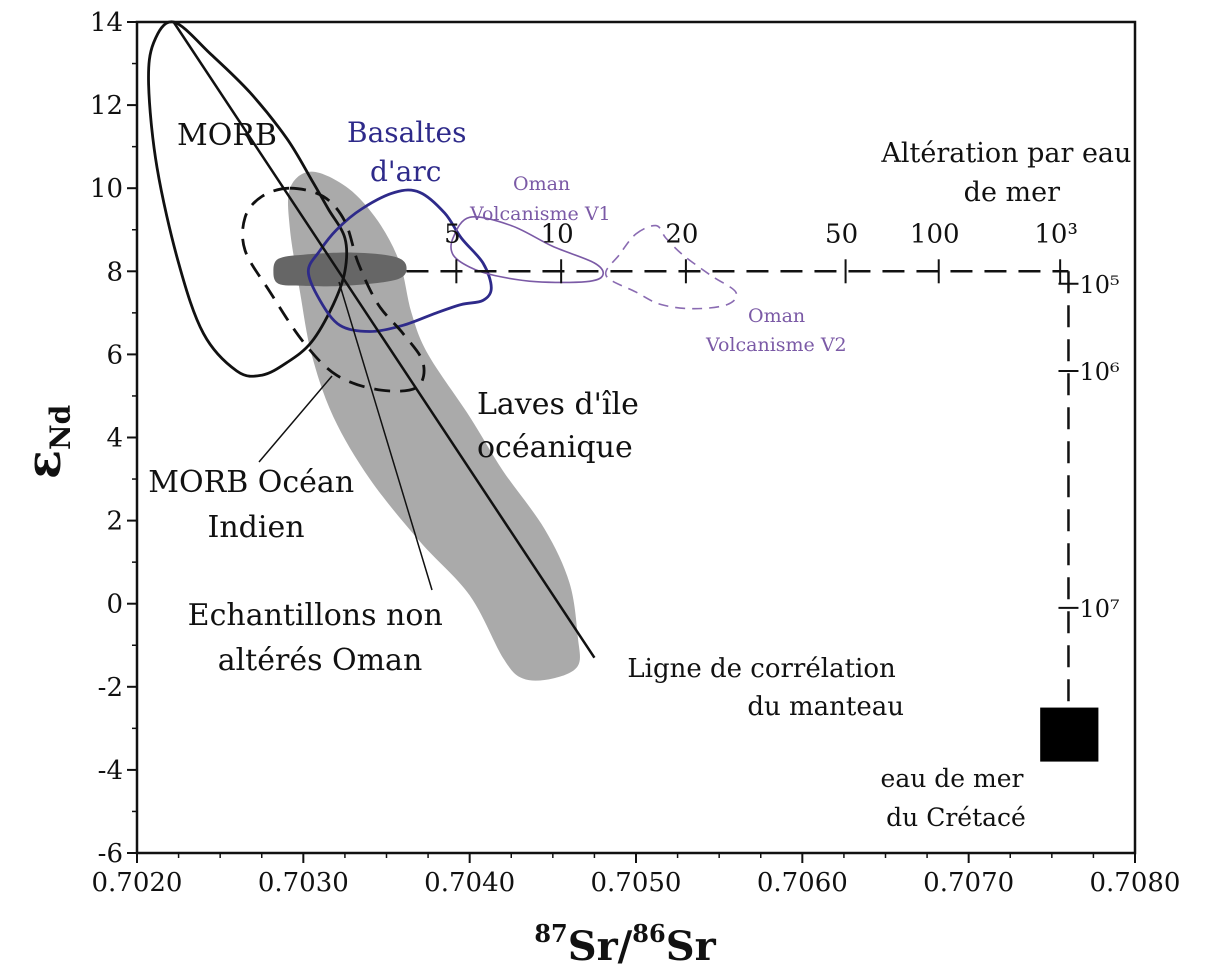 The width and height of the screenshot is (1209, 973). I want to click on label-ocean-island: Laves d'île océanique, so click(562, 426).